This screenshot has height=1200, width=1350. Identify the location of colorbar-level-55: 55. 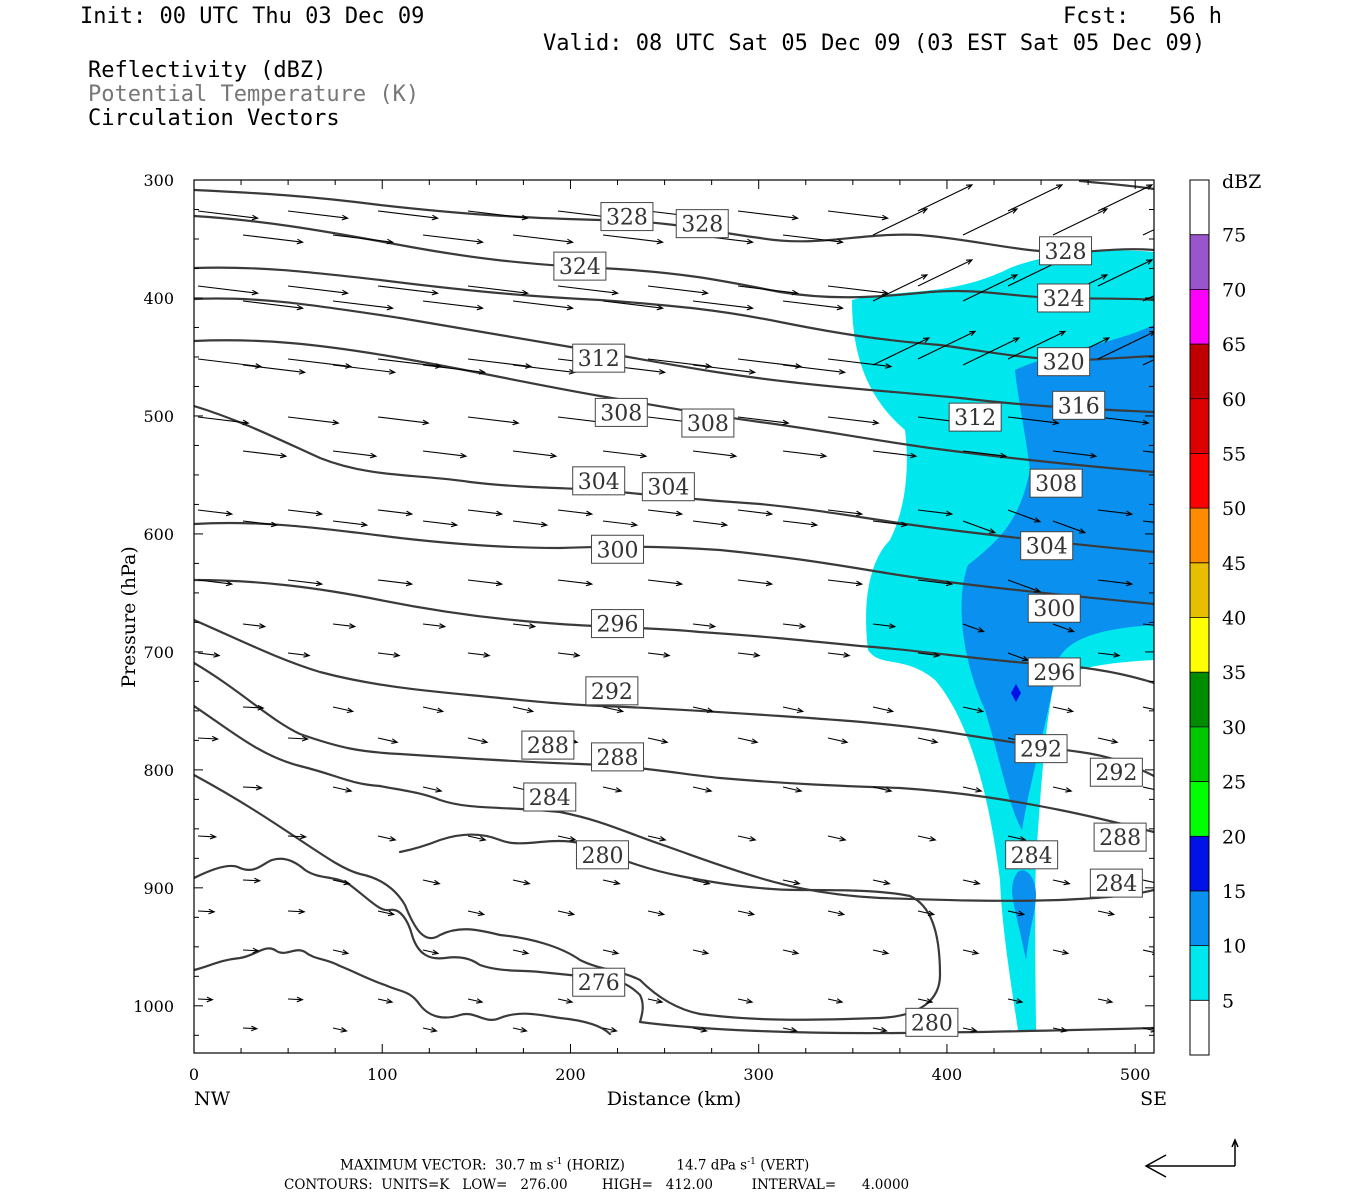
(1234, 454).